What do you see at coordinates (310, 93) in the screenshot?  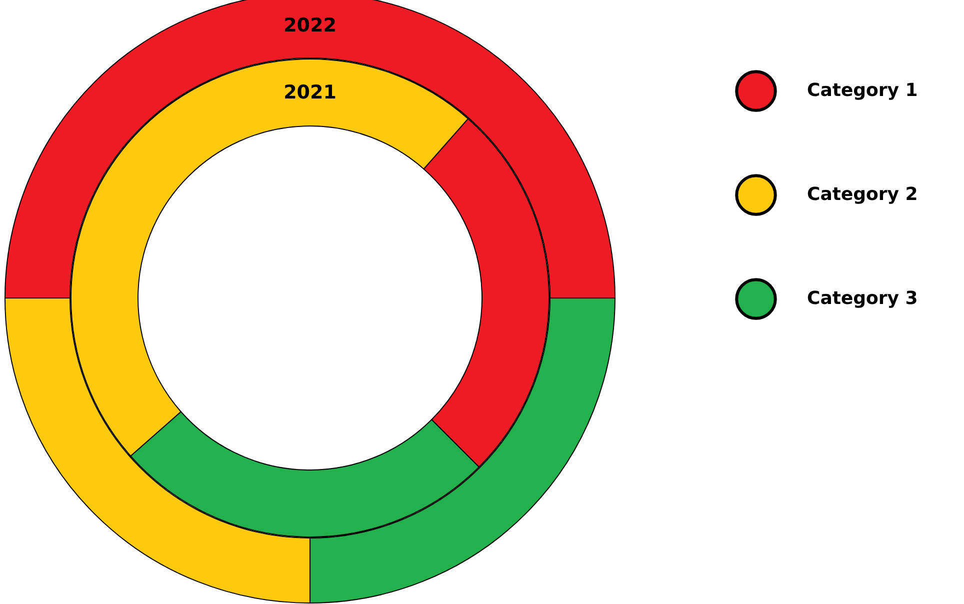 I see `slice-label: 2021` at bounding box center [310, 93].